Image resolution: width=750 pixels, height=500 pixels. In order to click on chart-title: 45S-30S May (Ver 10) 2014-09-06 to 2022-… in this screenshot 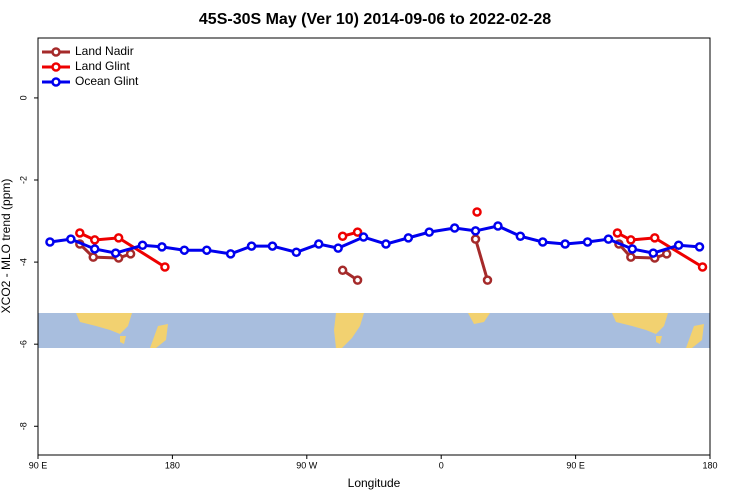, I will do `click(375, 19)`.